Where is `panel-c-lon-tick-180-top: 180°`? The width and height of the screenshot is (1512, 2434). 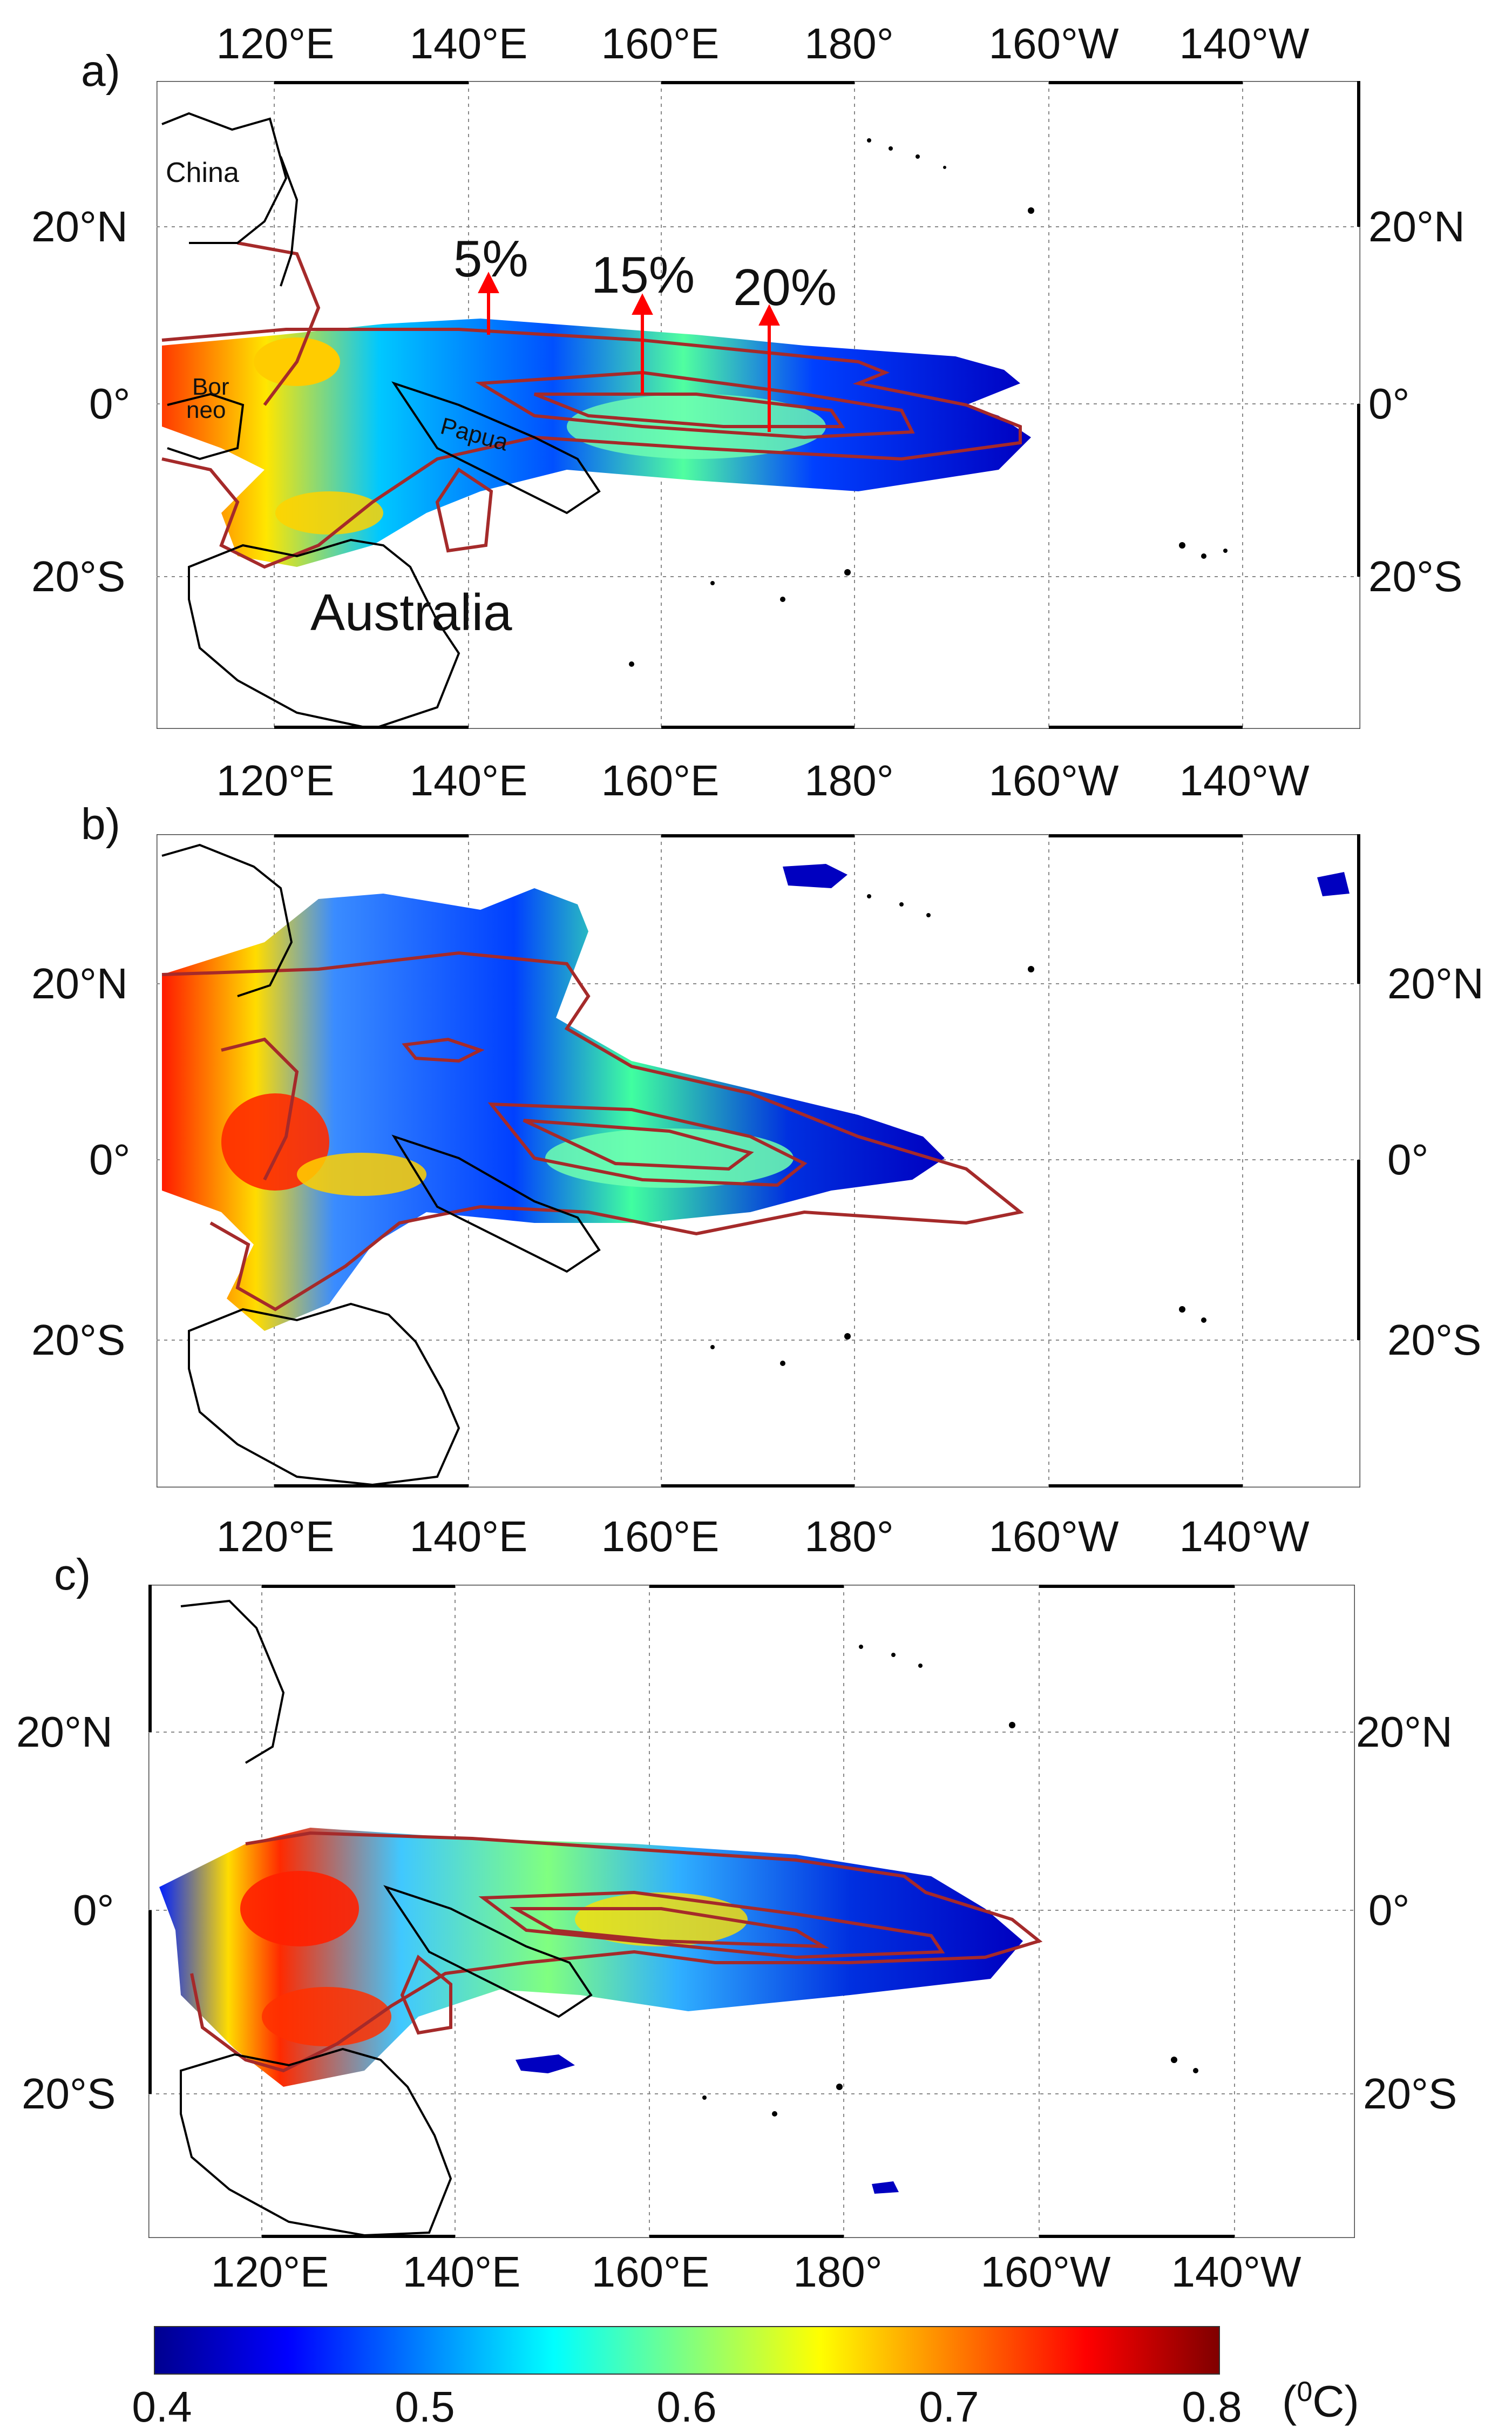 panel-c-lon-tick-180-top: 180° is located at coordinates (849, 1536).